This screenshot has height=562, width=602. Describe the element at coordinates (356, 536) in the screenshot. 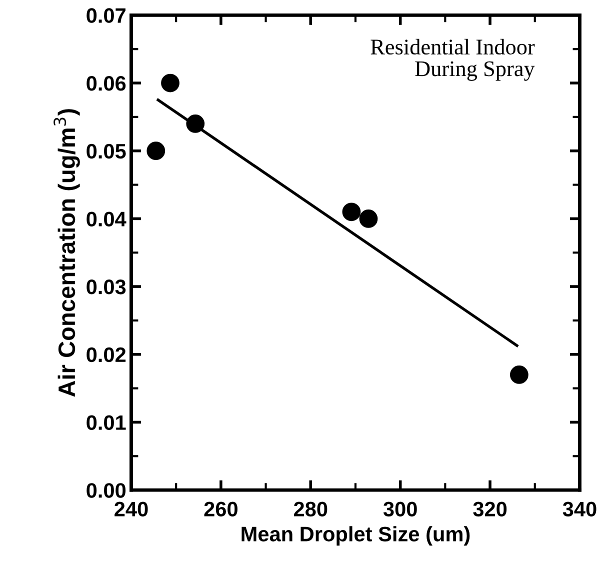

I see `x-axis-title: Mean Droplet Size (um)` at that location.